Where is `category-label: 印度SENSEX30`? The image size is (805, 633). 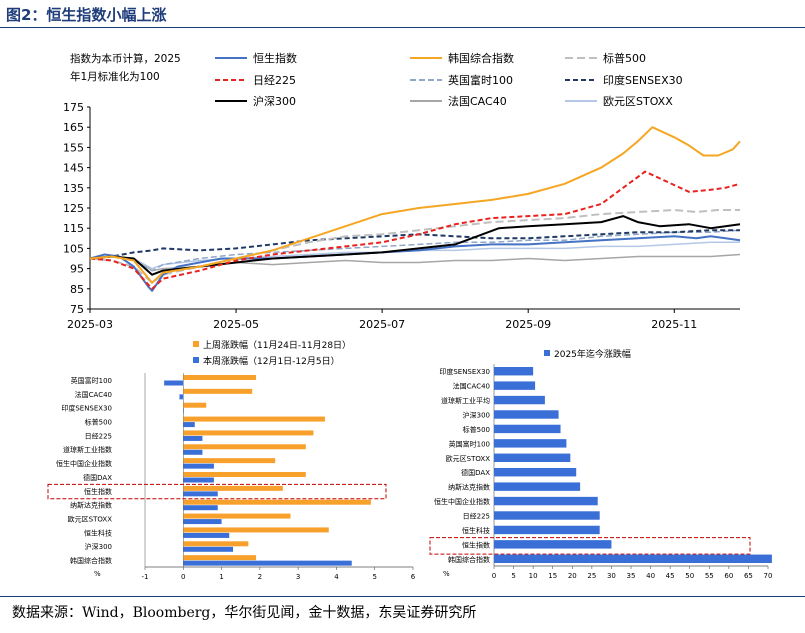
category-label: 印度SENSEX30 is located at coordinates (86, 408).